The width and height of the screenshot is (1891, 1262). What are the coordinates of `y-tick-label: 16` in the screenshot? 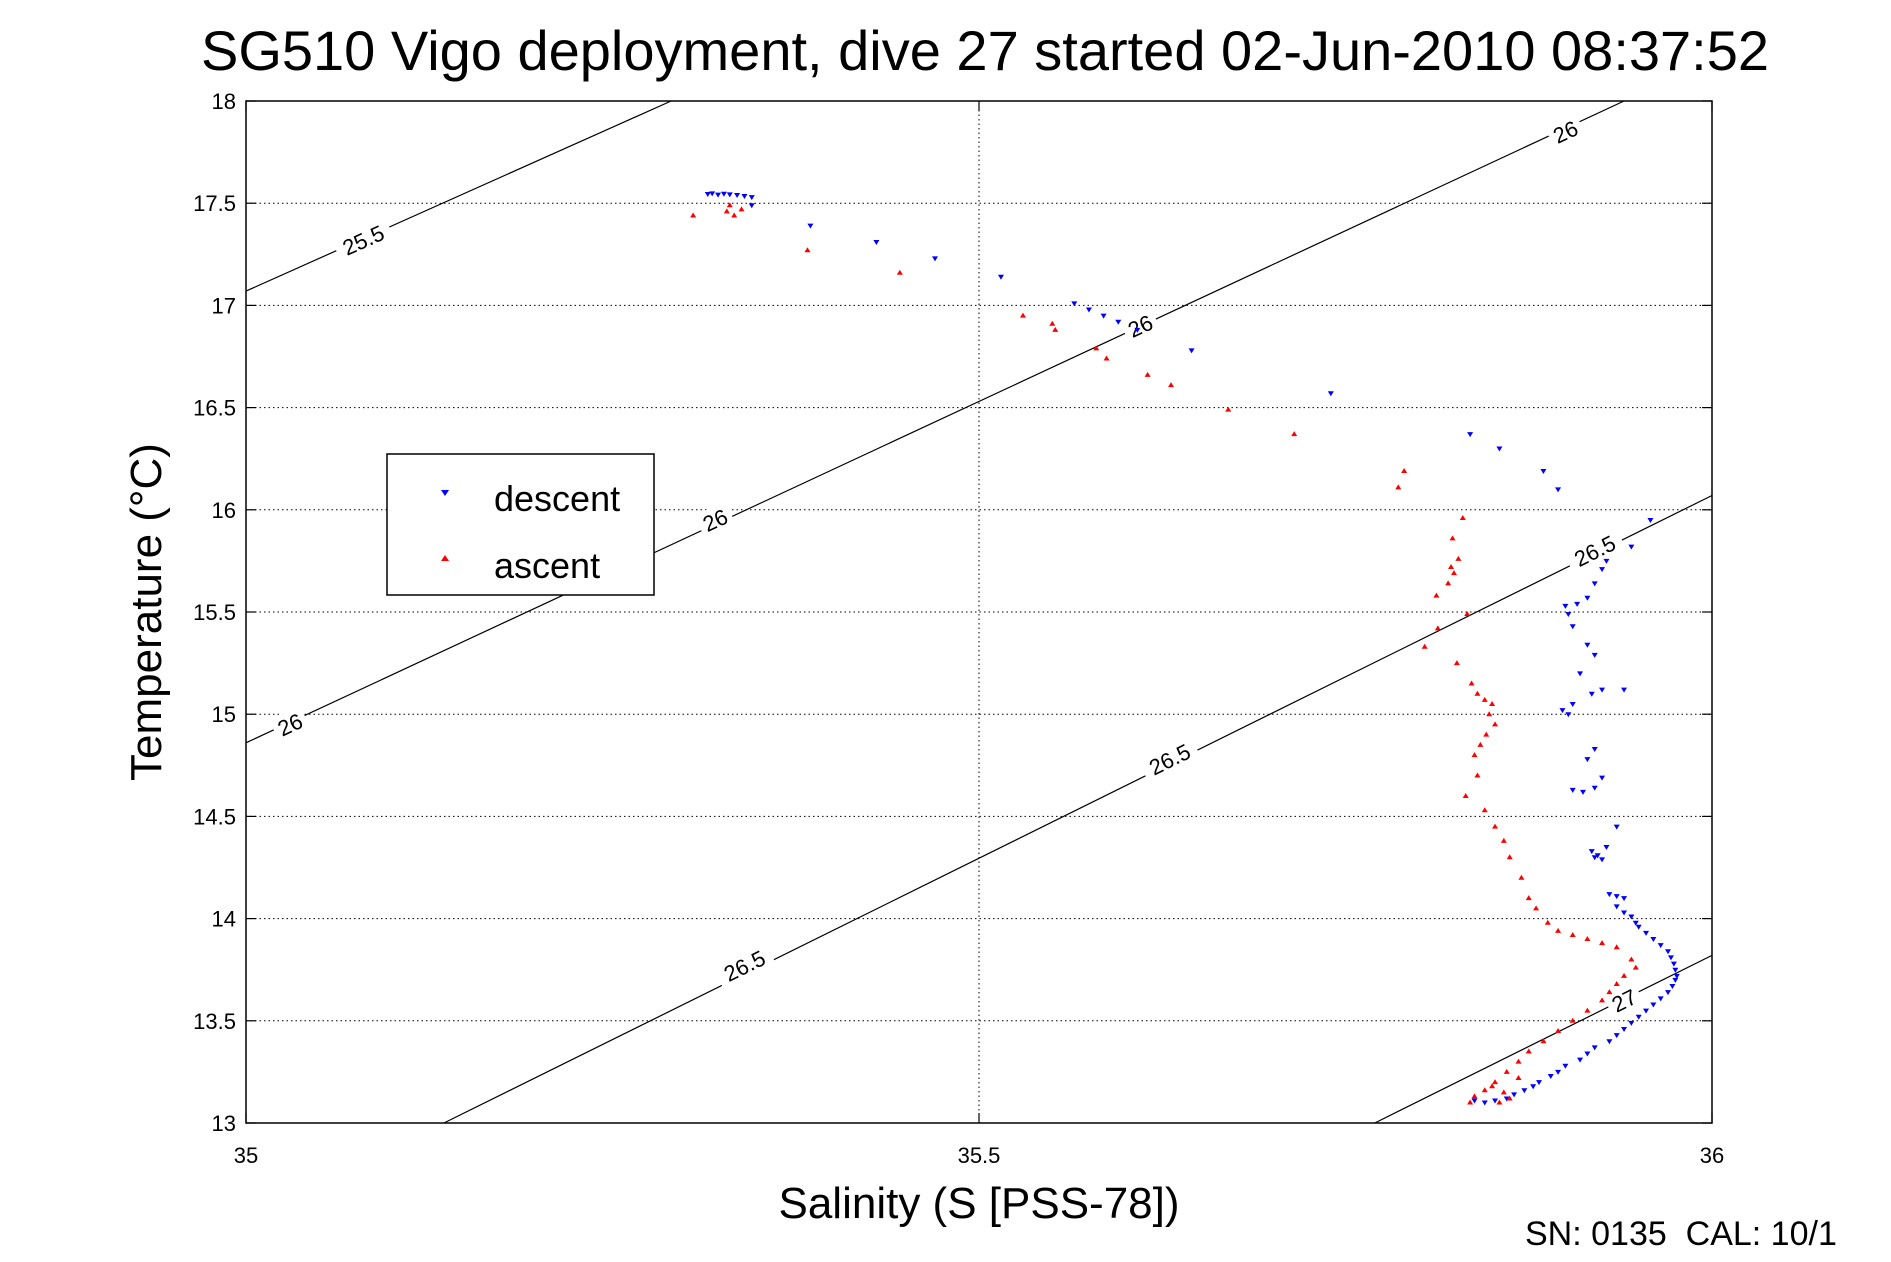 It's located at (224, 510).